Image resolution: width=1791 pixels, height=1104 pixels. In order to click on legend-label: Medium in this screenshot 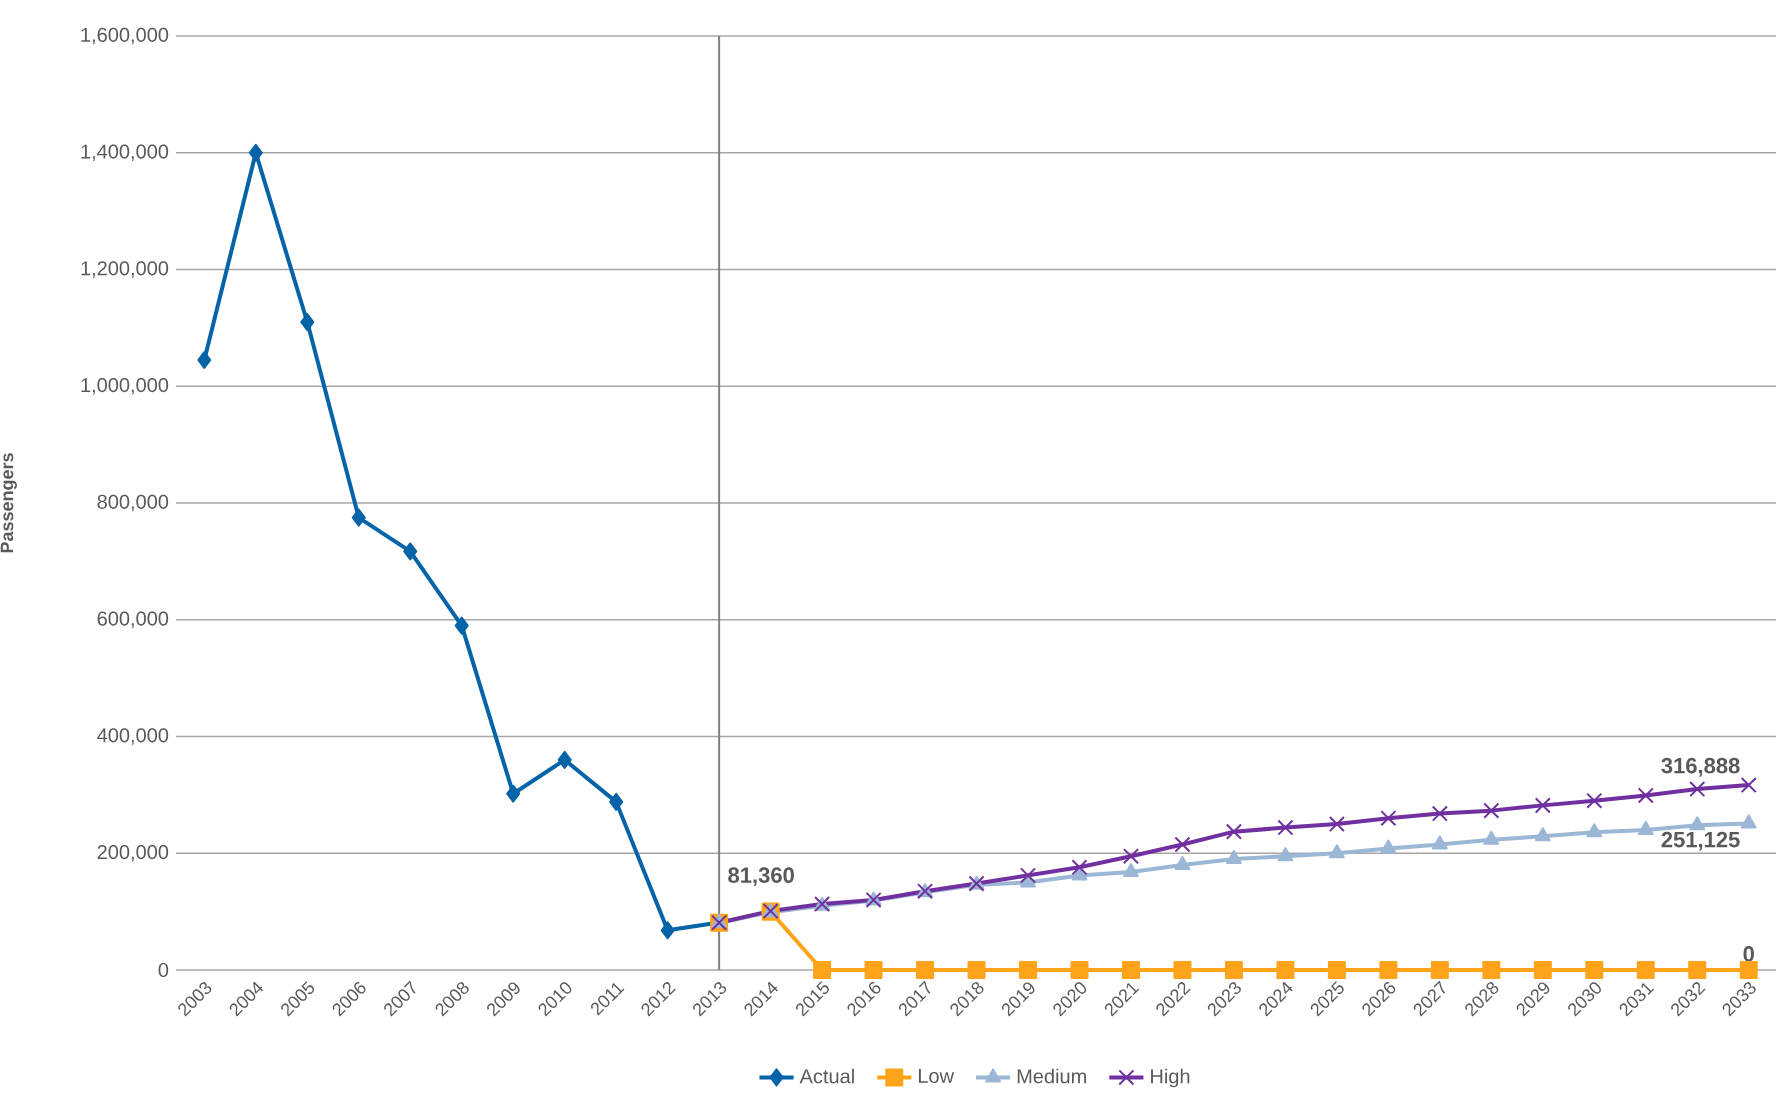, I will do `click(1051, 1076)`.